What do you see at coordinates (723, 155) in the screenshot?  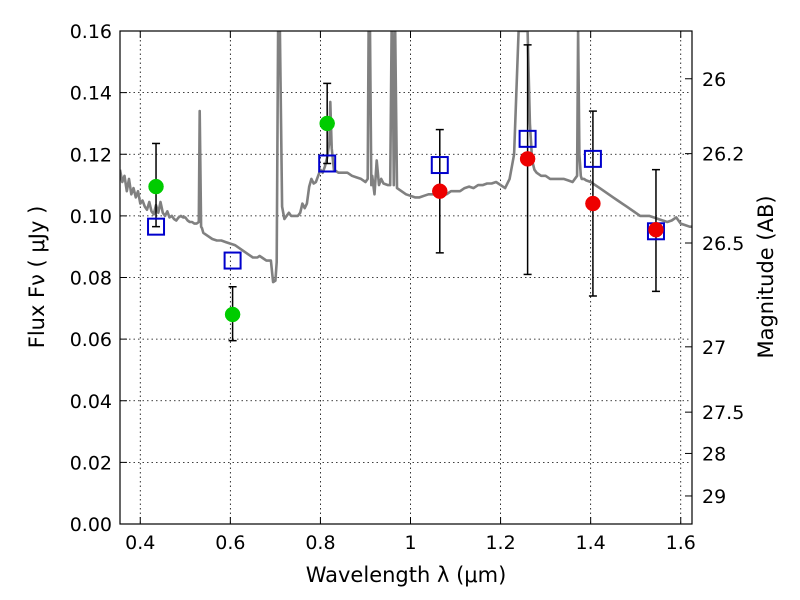 I see `y2-tick-label: 26.2` at bounding box center [723, 155].